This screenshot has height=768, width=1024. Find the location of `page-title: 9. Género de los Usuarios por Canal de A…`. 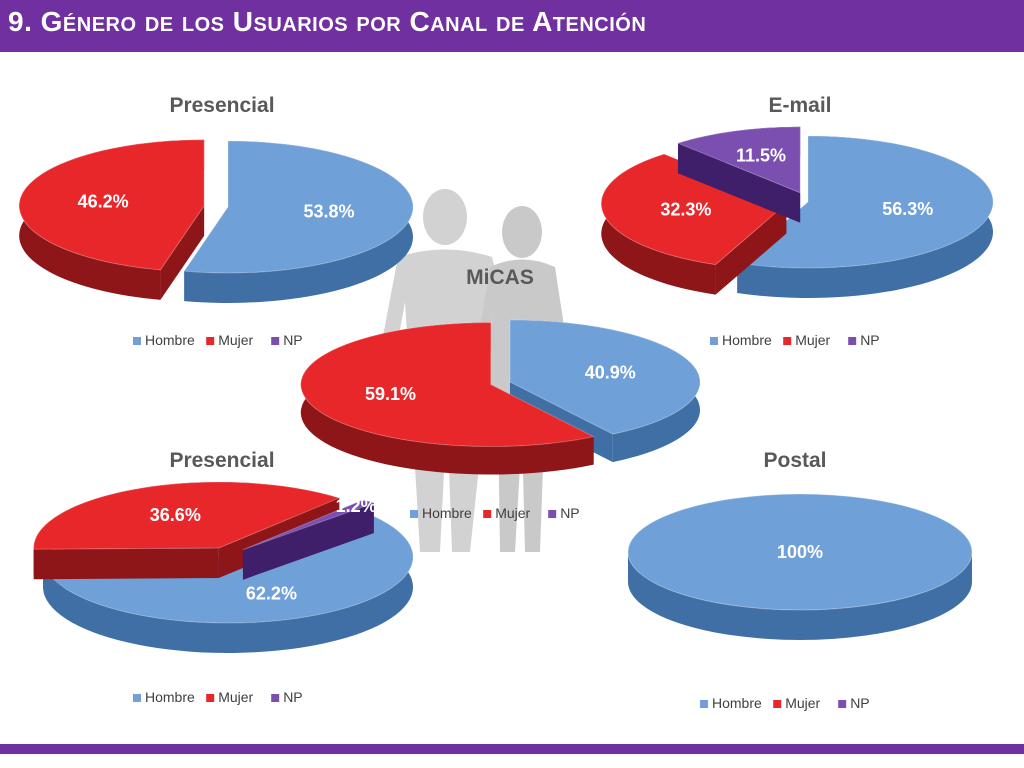

page-title: 9. Género de los Usuarios por Canal de A… is located at coordinates (327, 21).